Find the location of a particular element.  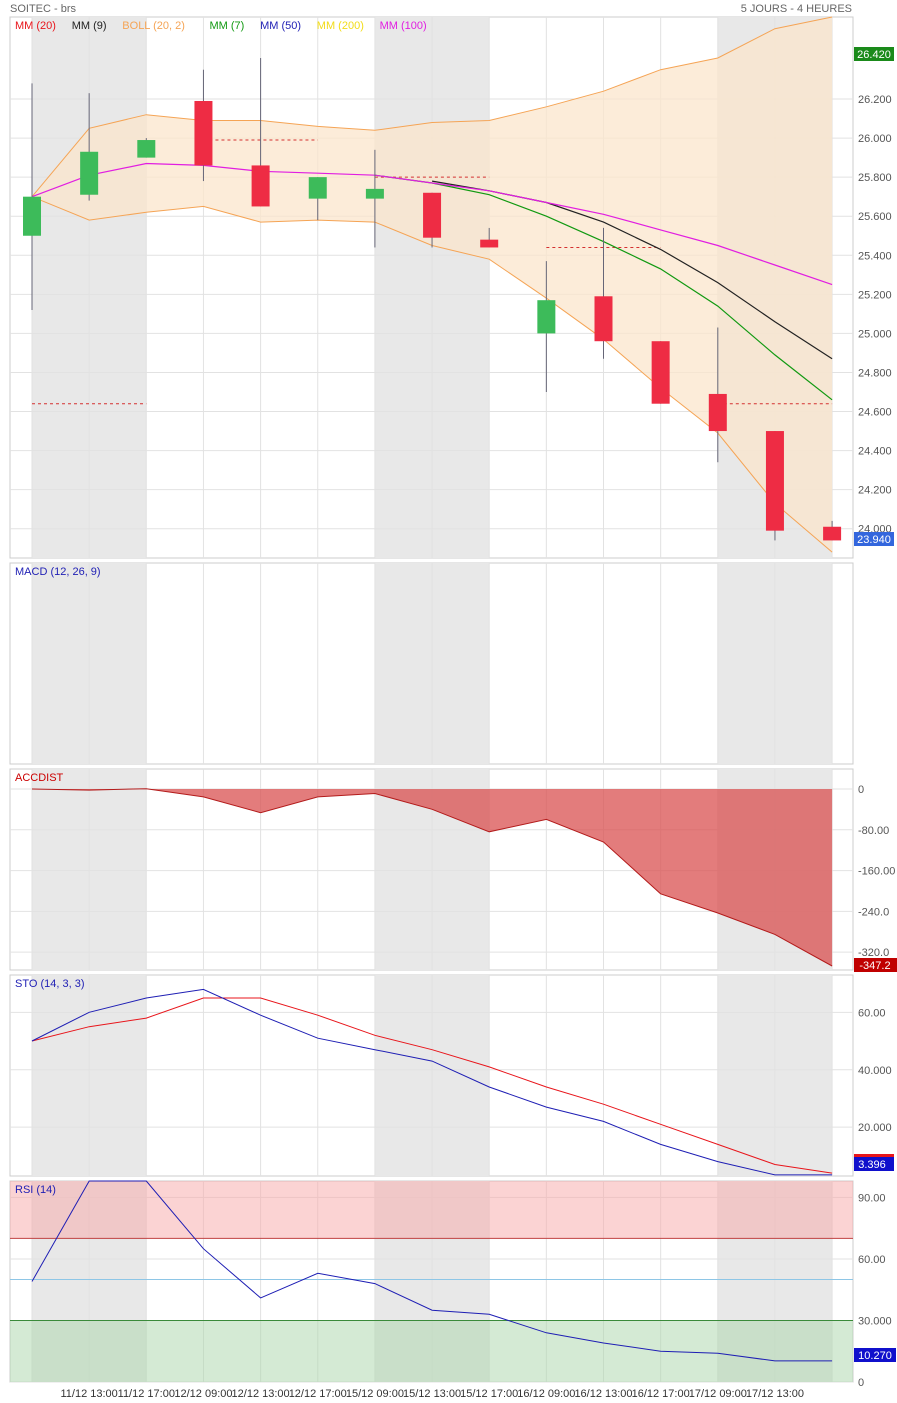

rsi-y-axis: 0 30.000 60.00 90.00 is located at coordinates (875, 1290).